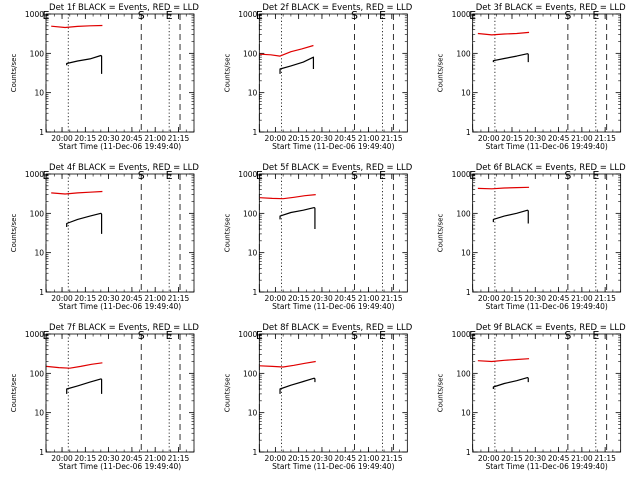 The height and width of the screenshot is (480, 640). What do you see at coordinates (124, 8) in the screenshot?
I see `chart-title: Det 1f BLACK = Events, RED = LLD` at bounding box center [124, 8].